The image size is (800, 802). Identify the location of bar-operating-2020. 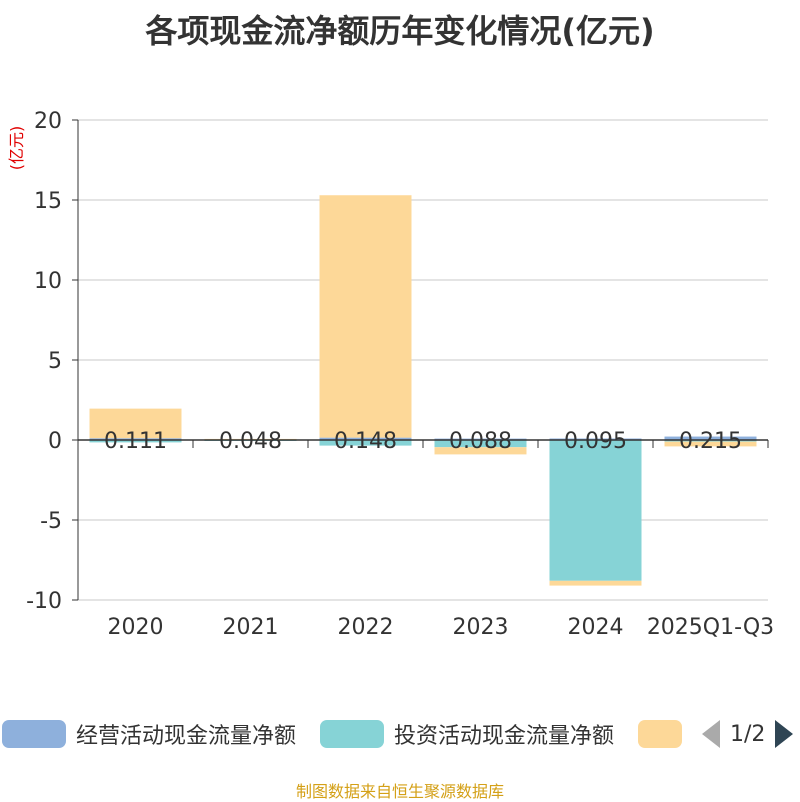
(135, 439).